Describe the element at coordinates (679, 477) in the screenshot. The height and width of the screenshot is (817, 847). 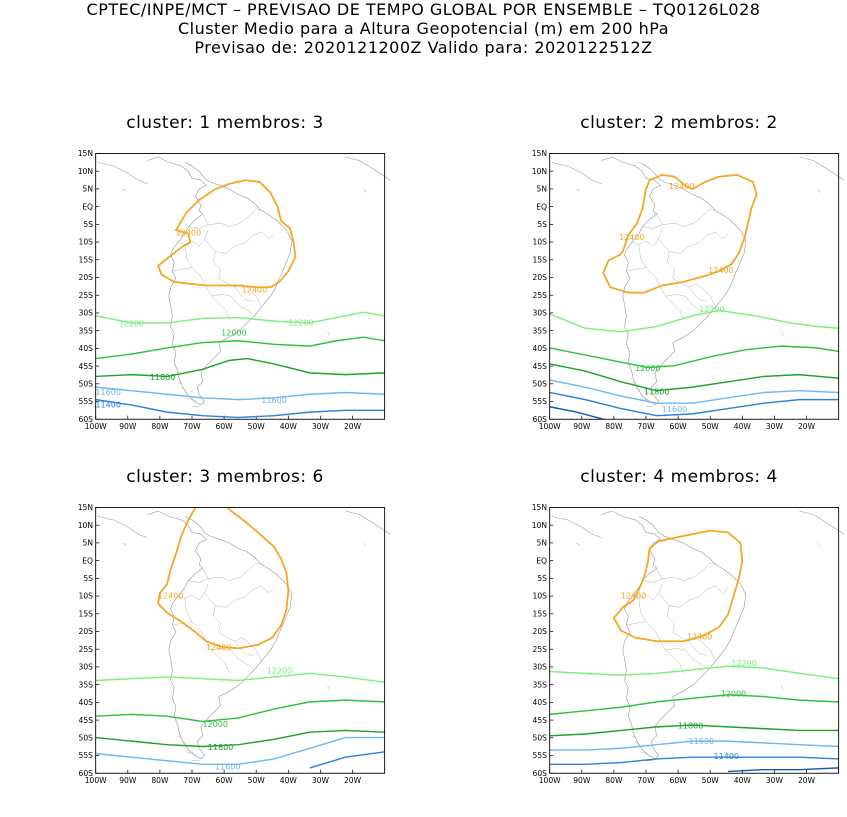
I see `panel-title: cluster: 4 membros: 4` at that location.